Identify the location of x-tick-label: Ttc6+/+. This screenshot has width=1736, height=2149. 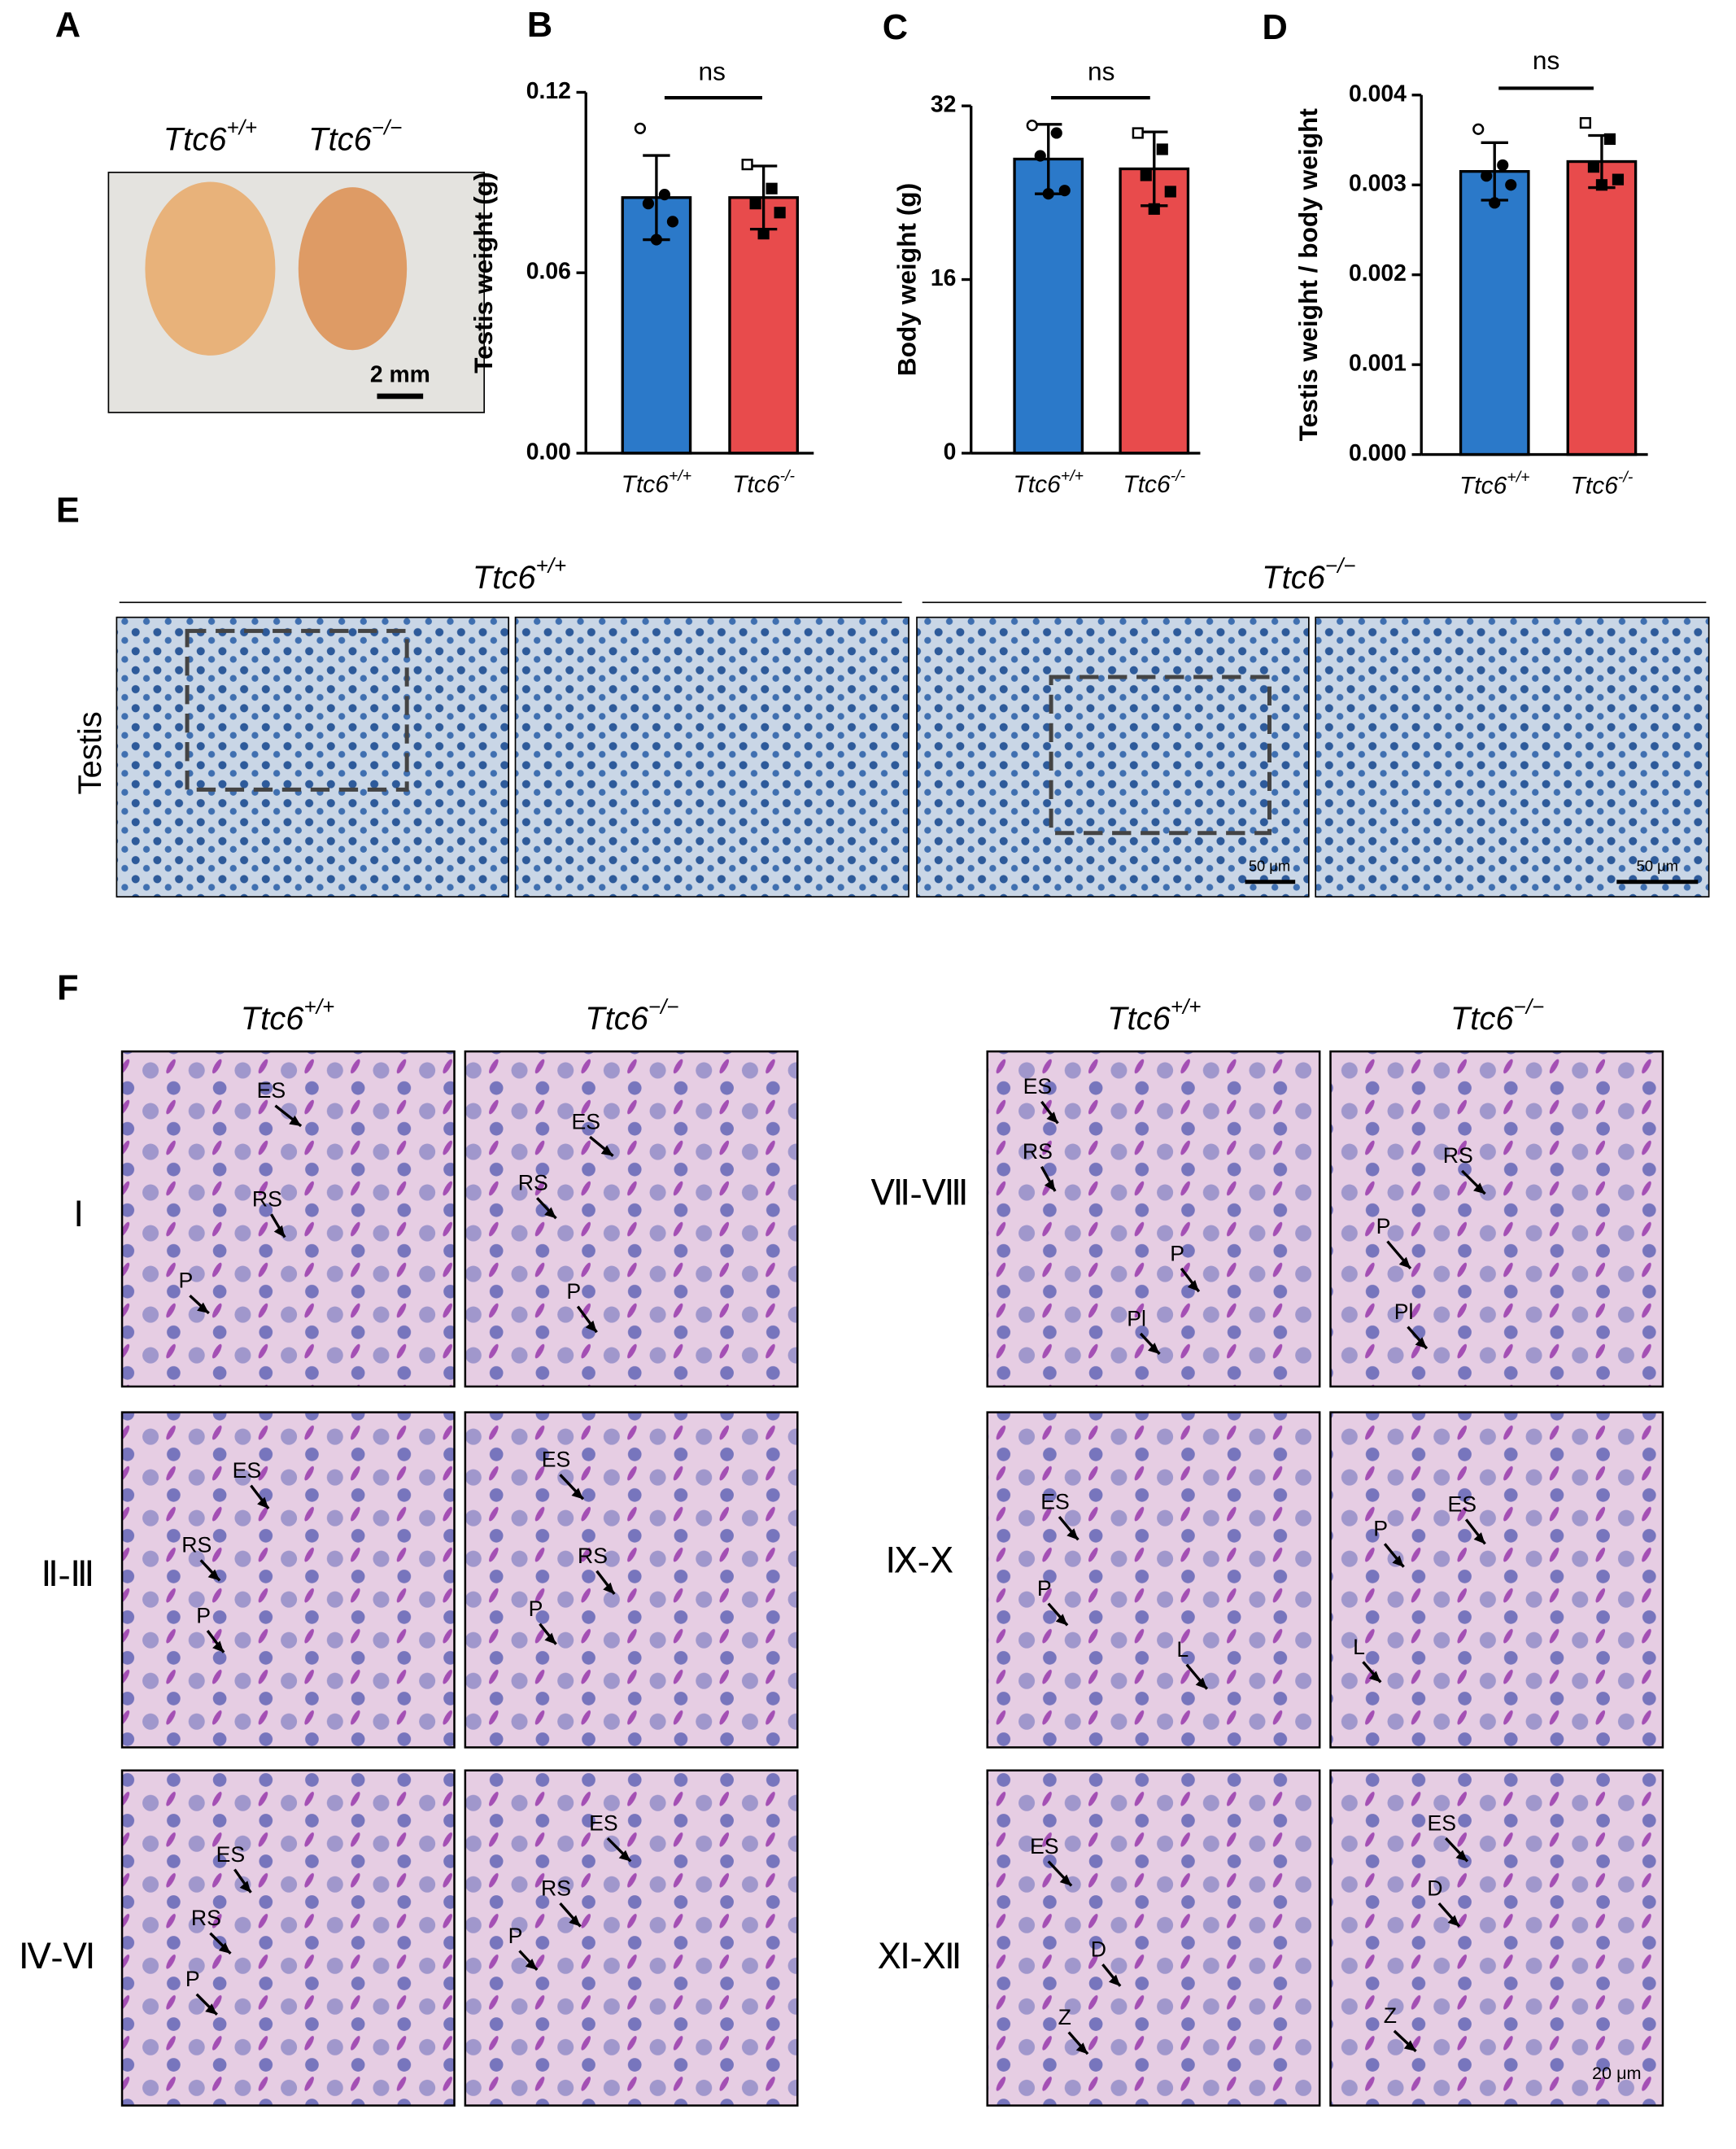
(1494, 484).